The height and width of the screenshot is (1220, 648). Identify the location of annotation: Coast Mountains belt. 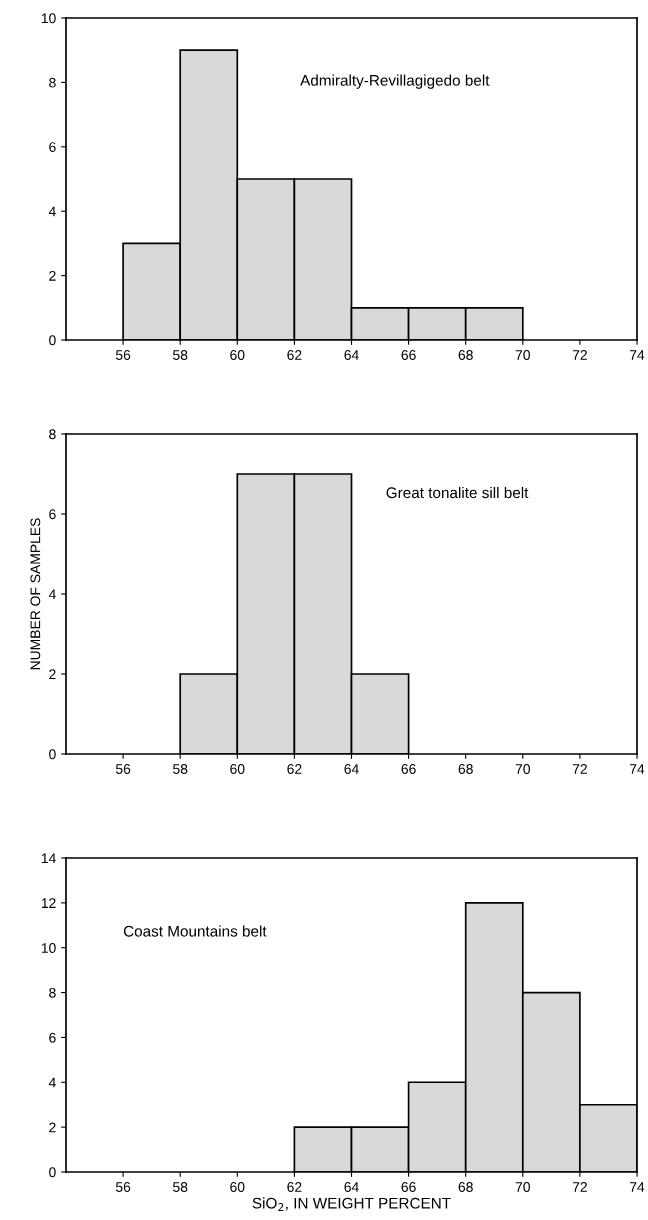
(195, 931).